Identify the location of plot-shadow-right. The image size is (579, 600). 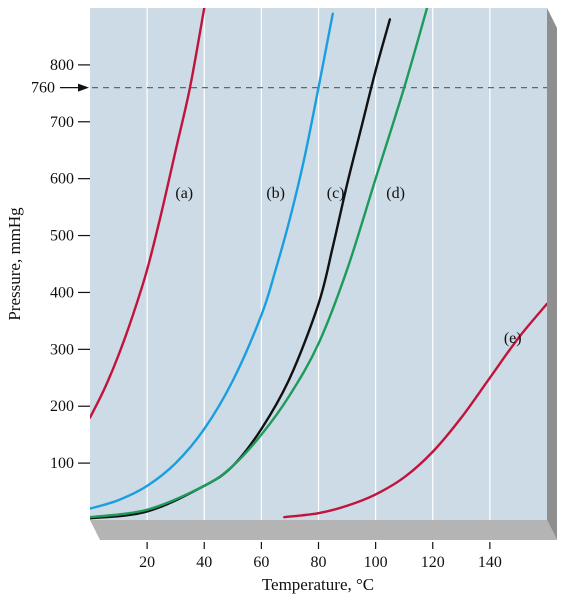
(552, 274).